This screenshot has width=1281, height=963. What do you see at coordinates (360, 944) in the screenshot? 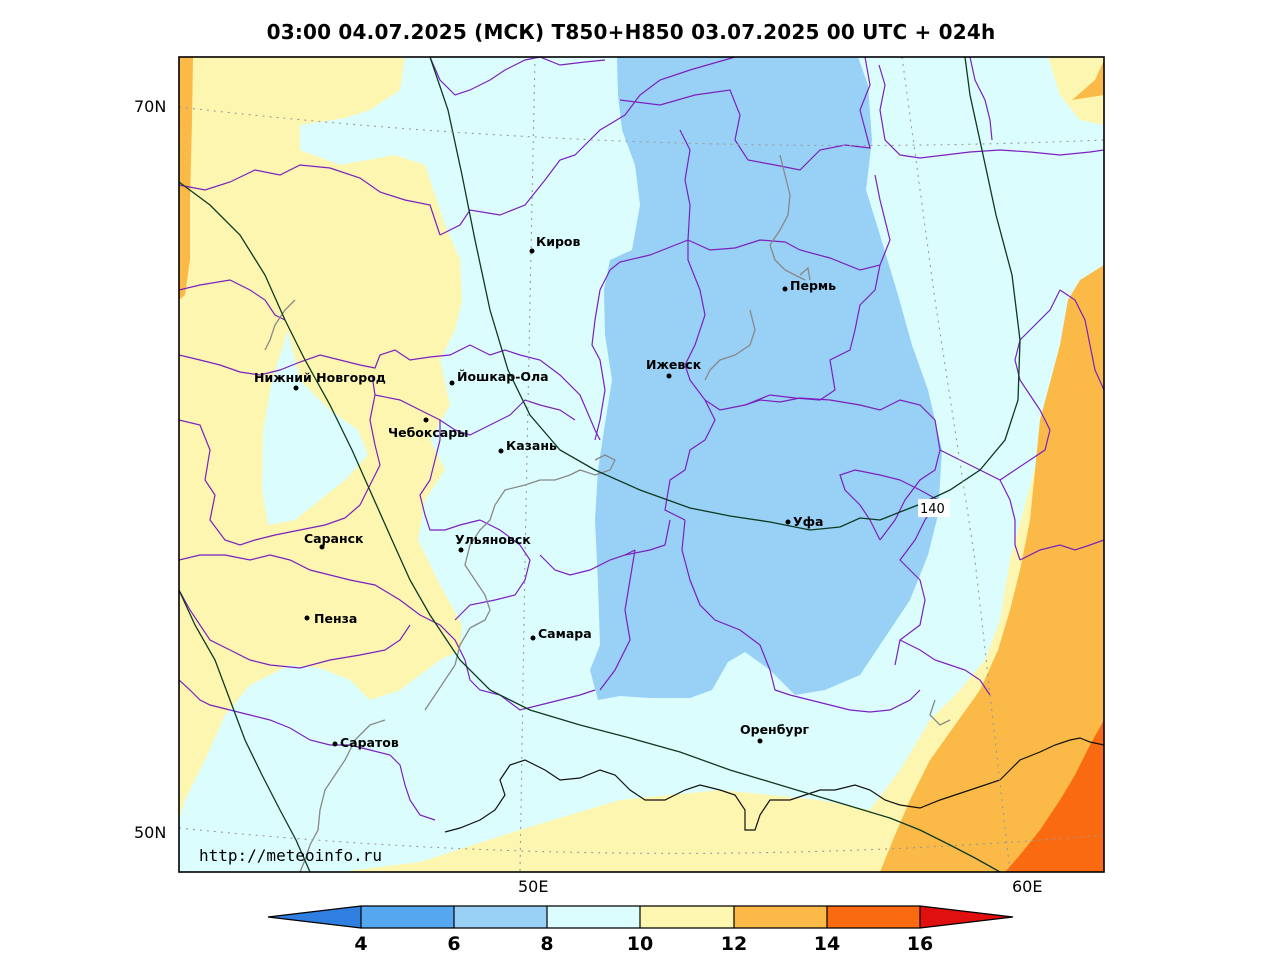
I see `colorbar-tick-4: 4` at bounding box center [360, 944].